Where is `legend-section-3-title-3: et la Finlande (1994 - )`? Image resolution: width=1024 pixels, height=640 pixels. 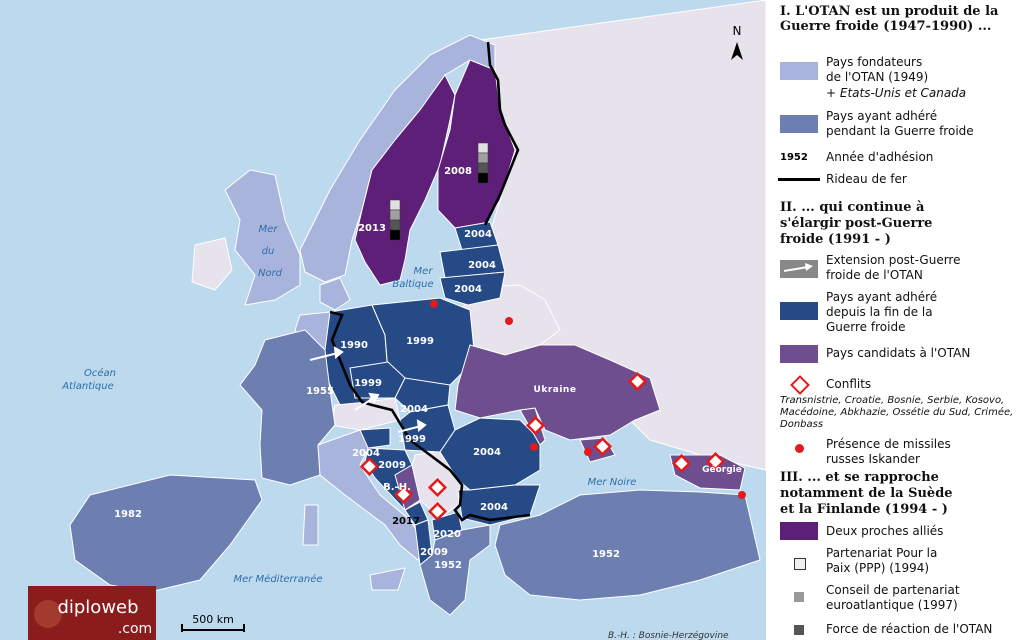
legend-section-3-title-3: et la Finlande (1994 - ) is located at coordinates (864, 509).